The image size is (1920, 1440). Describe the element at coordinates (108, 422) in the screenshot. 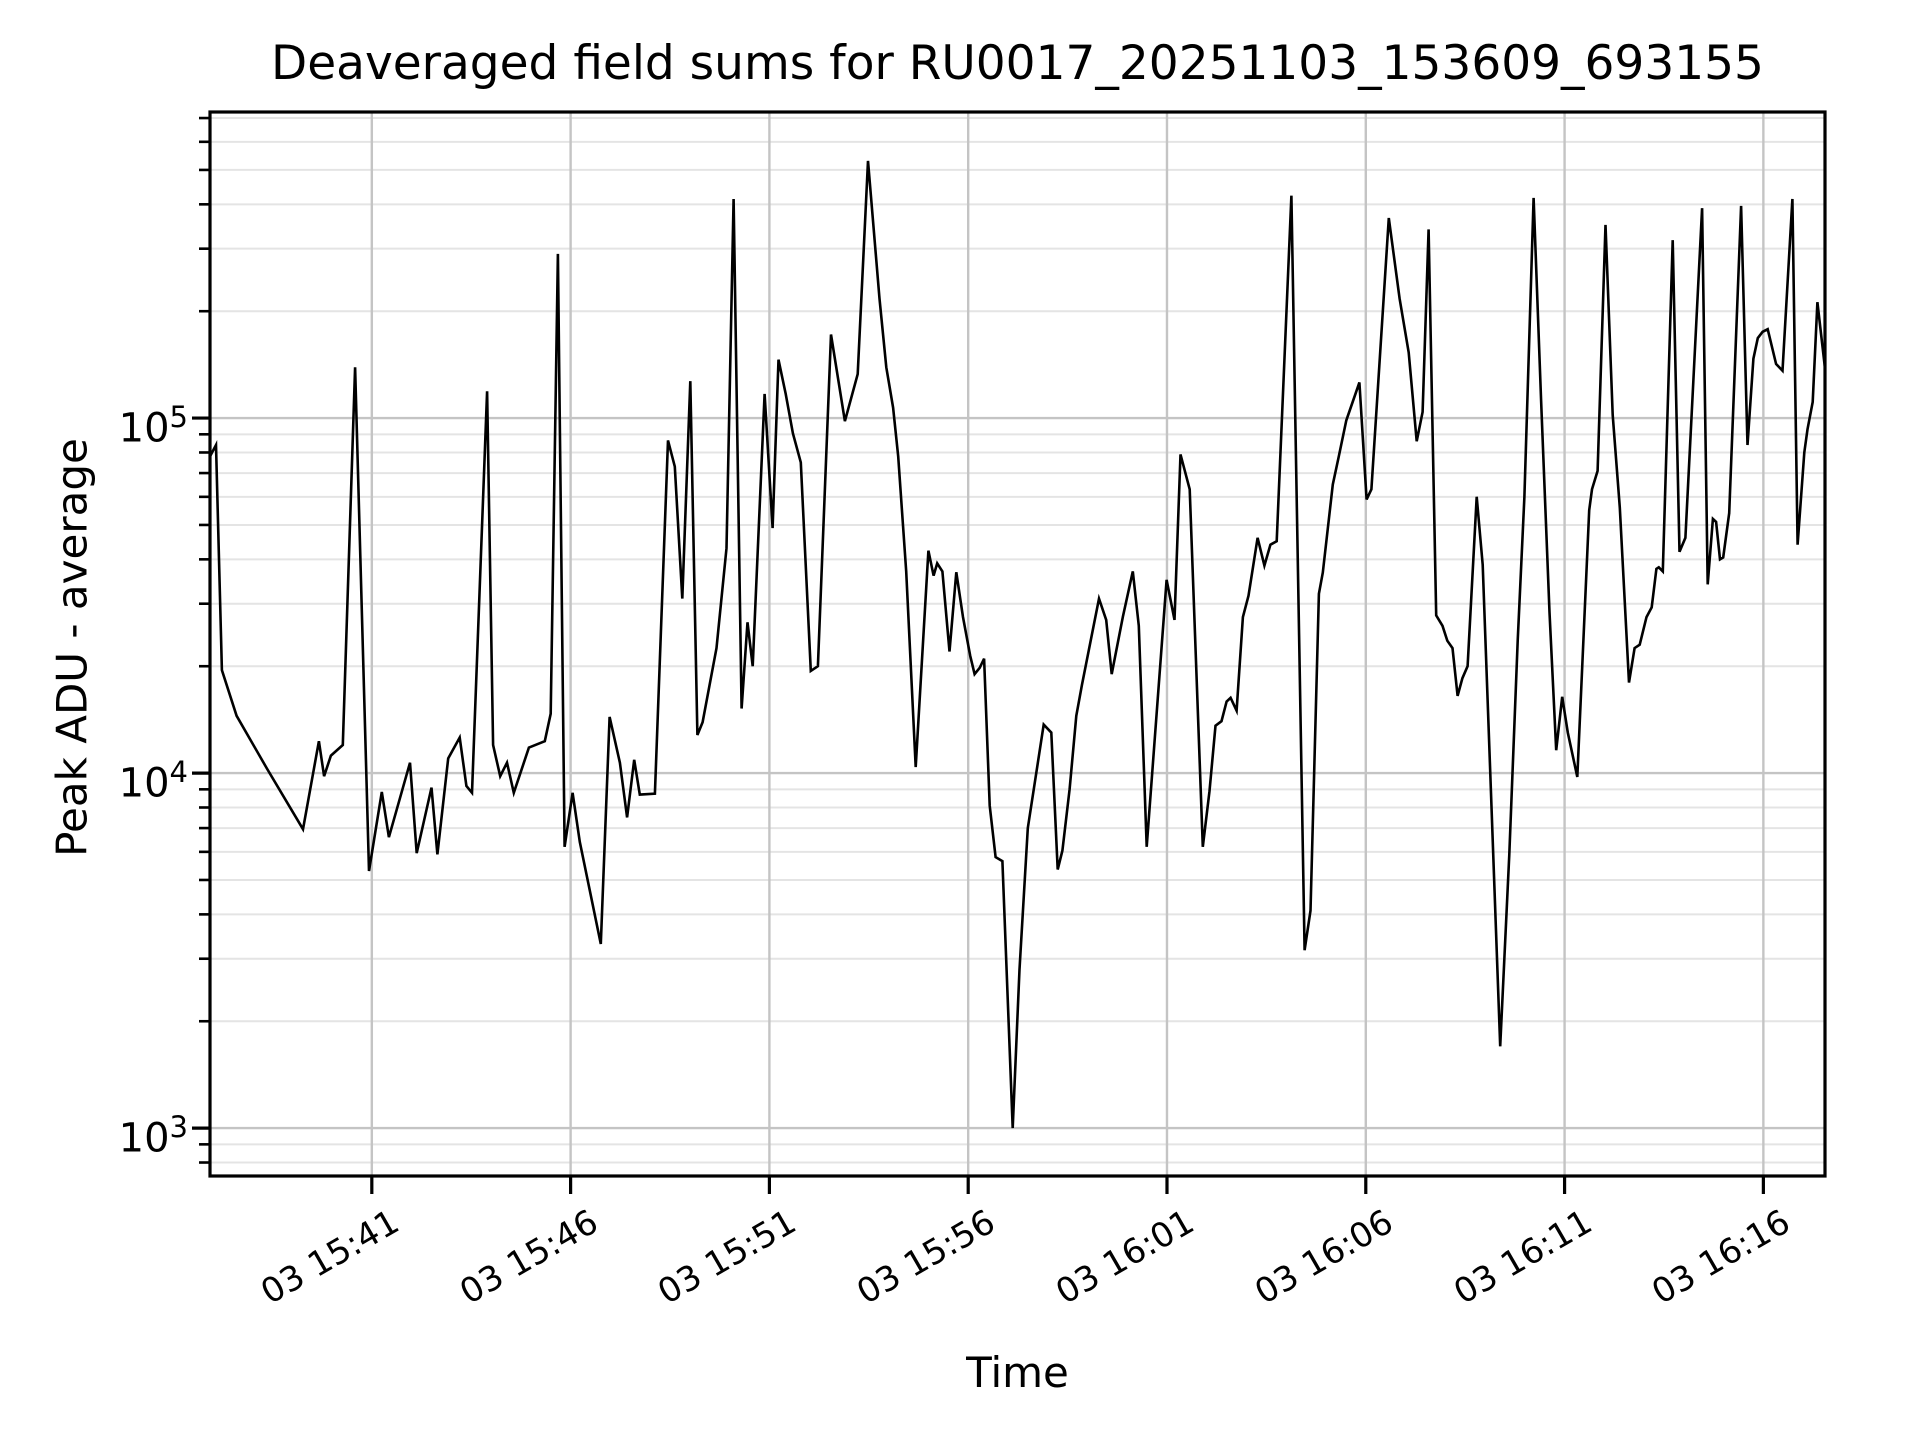

I see `y-tick-label: 105` at that location.